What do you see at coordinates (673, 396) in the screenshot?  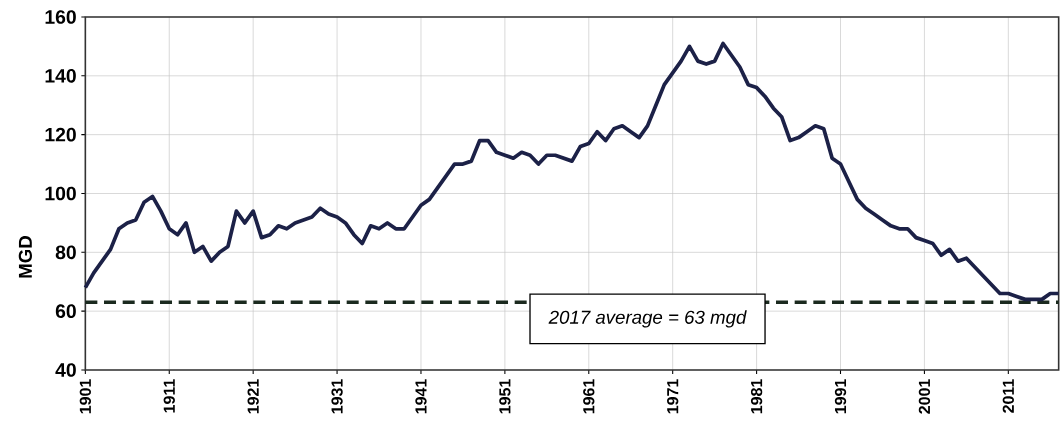 I see `x-tick-label: 1971` at bounding box center [673, 396].